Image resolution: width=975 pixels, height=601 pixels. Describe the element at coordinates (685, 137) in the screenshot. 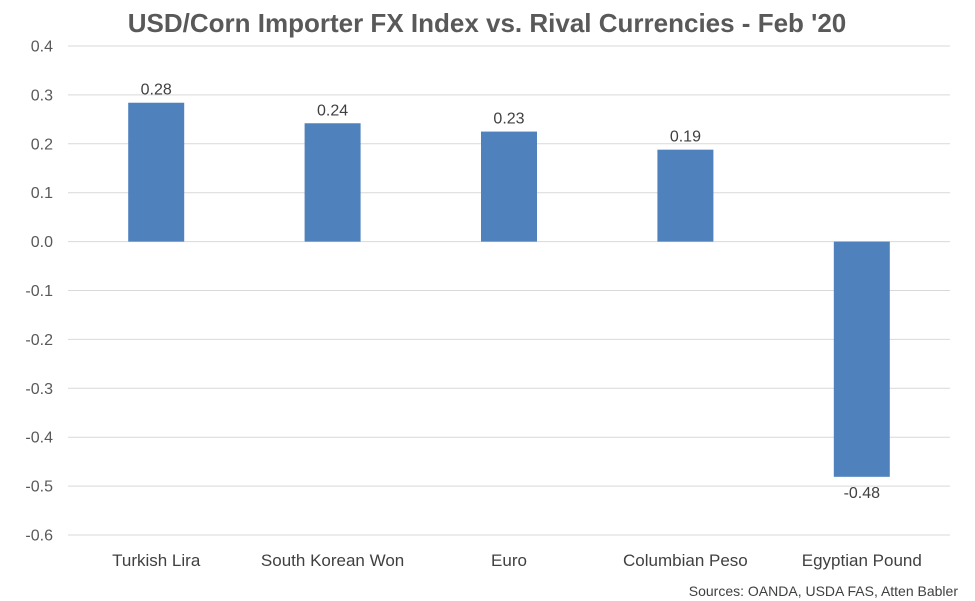

I see `data-label: 0.19` at that location.